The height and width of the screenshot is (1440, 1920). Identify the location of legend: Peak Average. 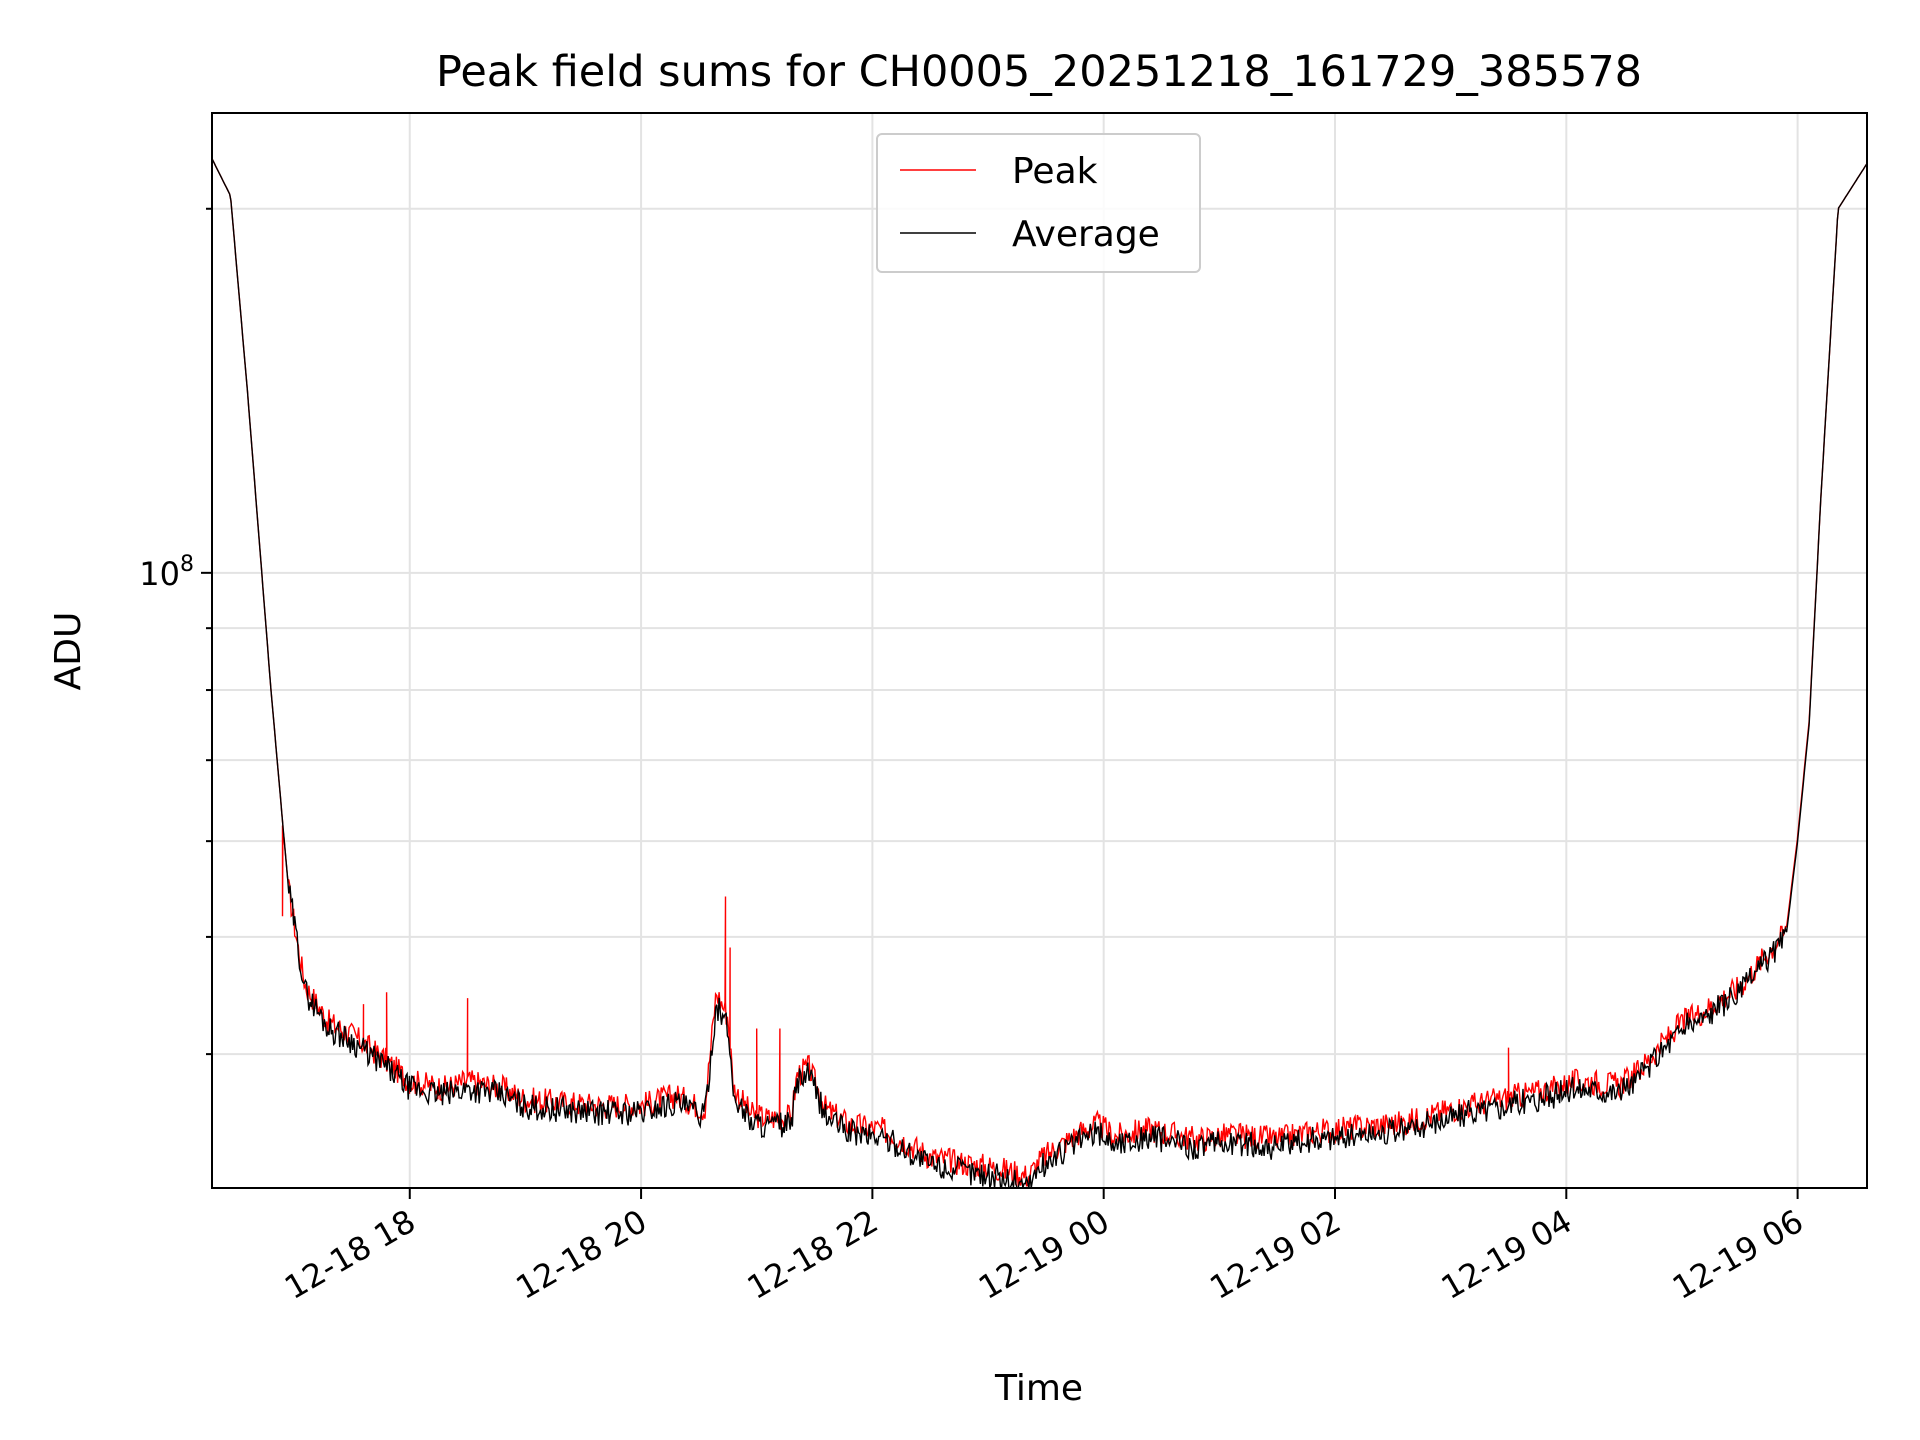
(1038, 203).